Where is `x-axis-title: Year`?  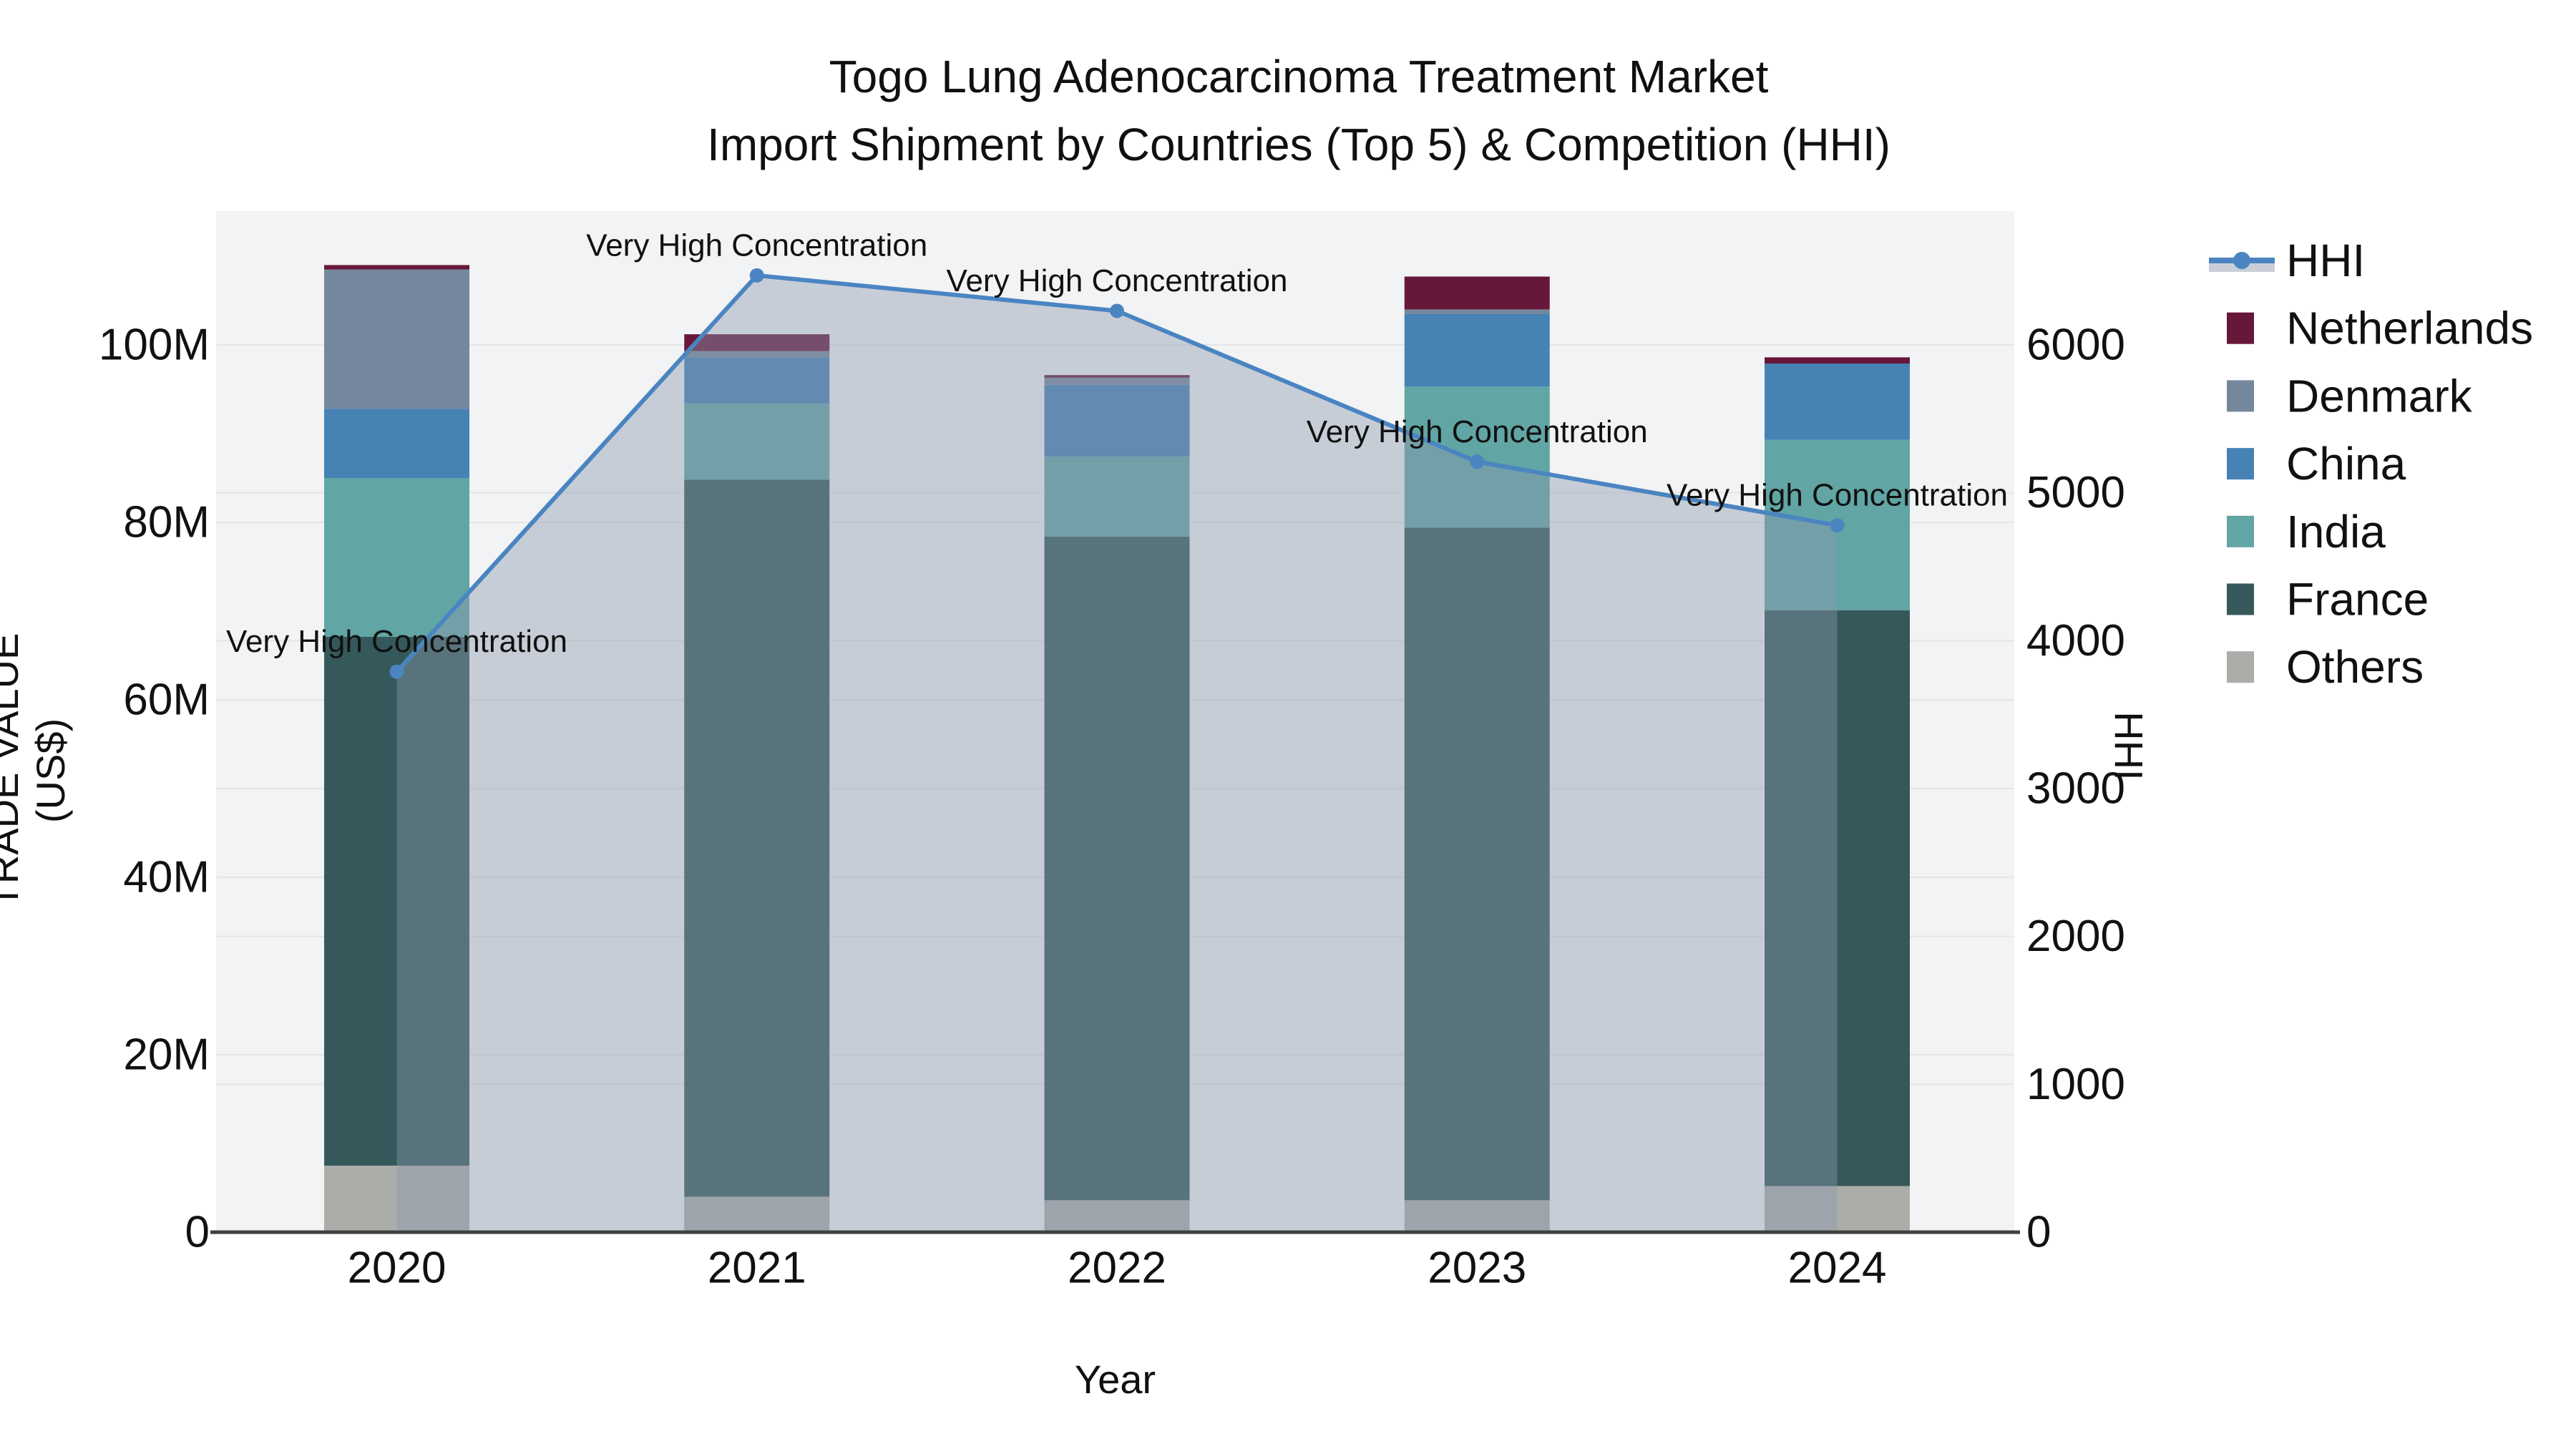 x-axis-title: Year is located at coordinates (1115, 1379).